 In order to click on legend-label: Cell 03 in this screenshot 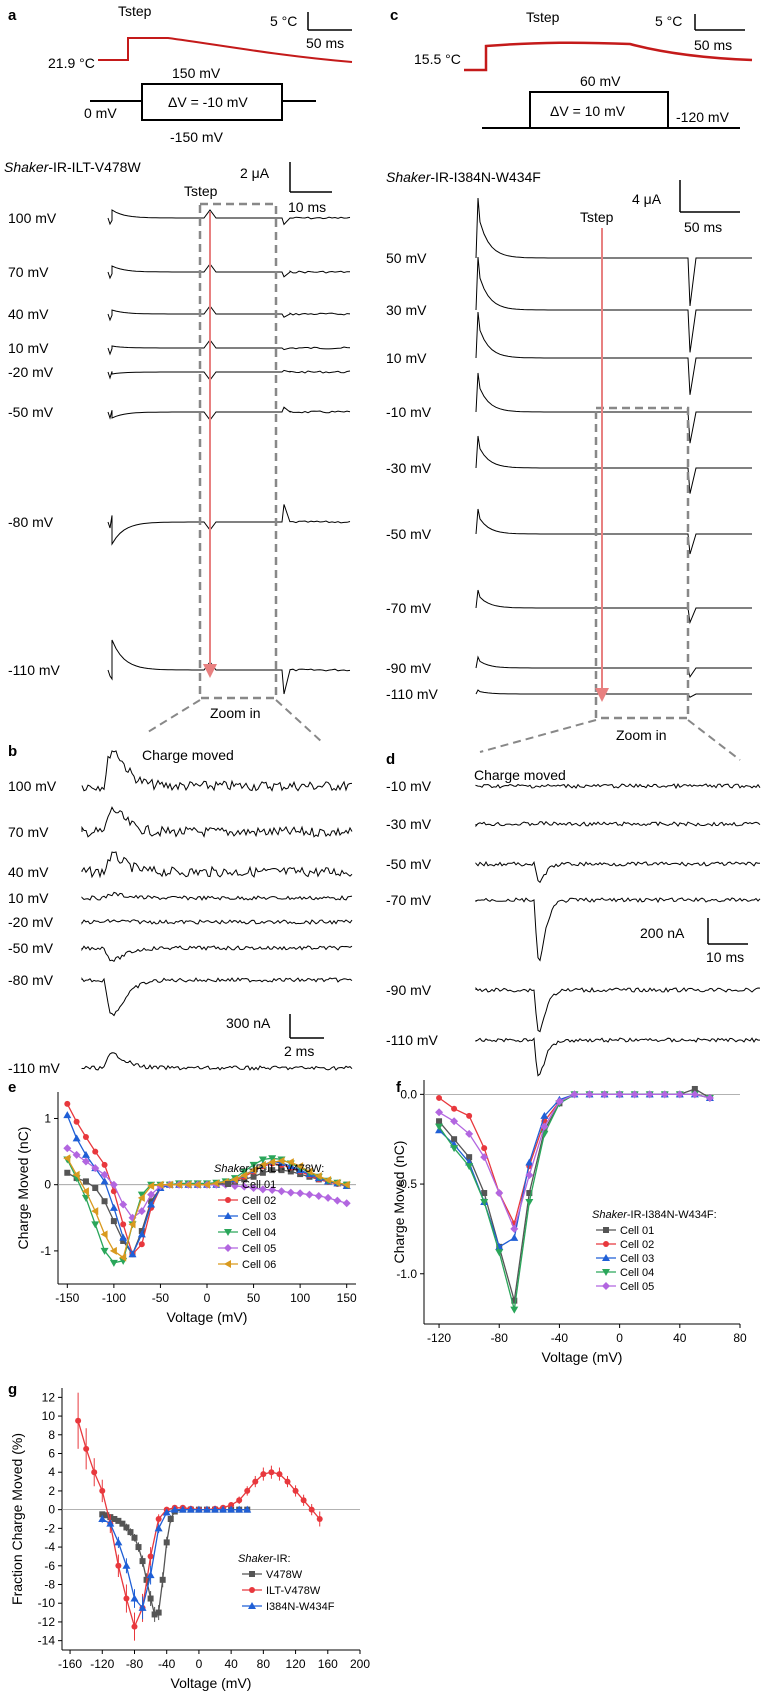, I will do `click(637, 1259)`.